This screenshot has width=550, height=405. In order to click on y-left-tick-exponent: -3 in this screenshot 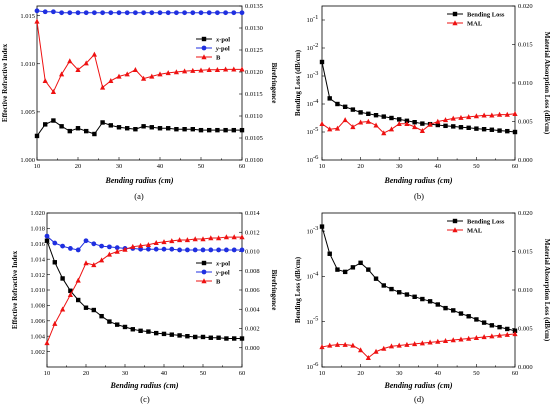, I will do `click(315, 73)`.